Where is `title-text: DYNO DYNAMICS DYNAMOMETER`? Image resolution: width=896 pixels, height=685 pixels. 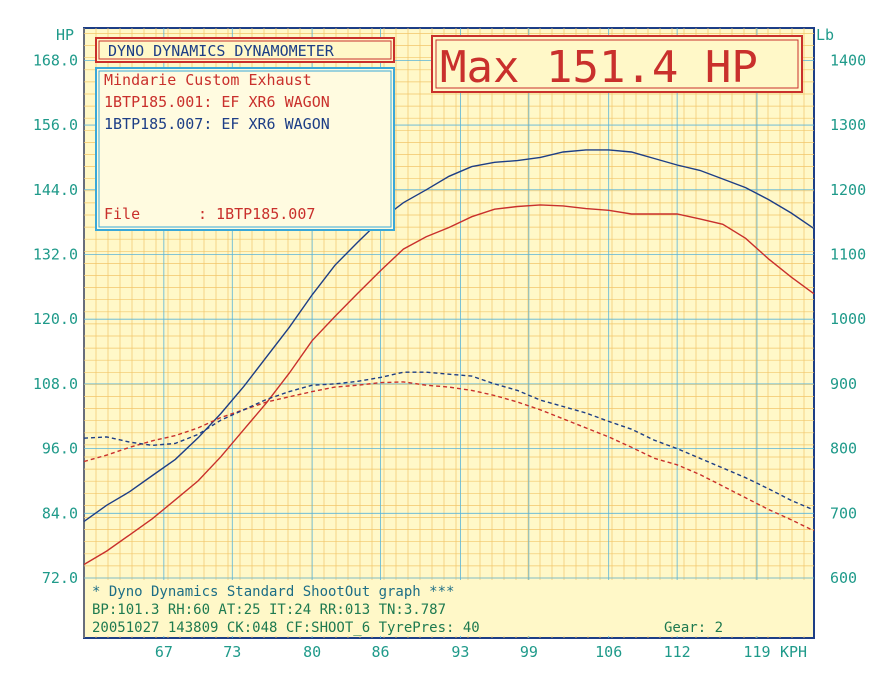 title-text: DYNO DYNAMICS DYNAMOMETER is located at coordinates (221, 51).